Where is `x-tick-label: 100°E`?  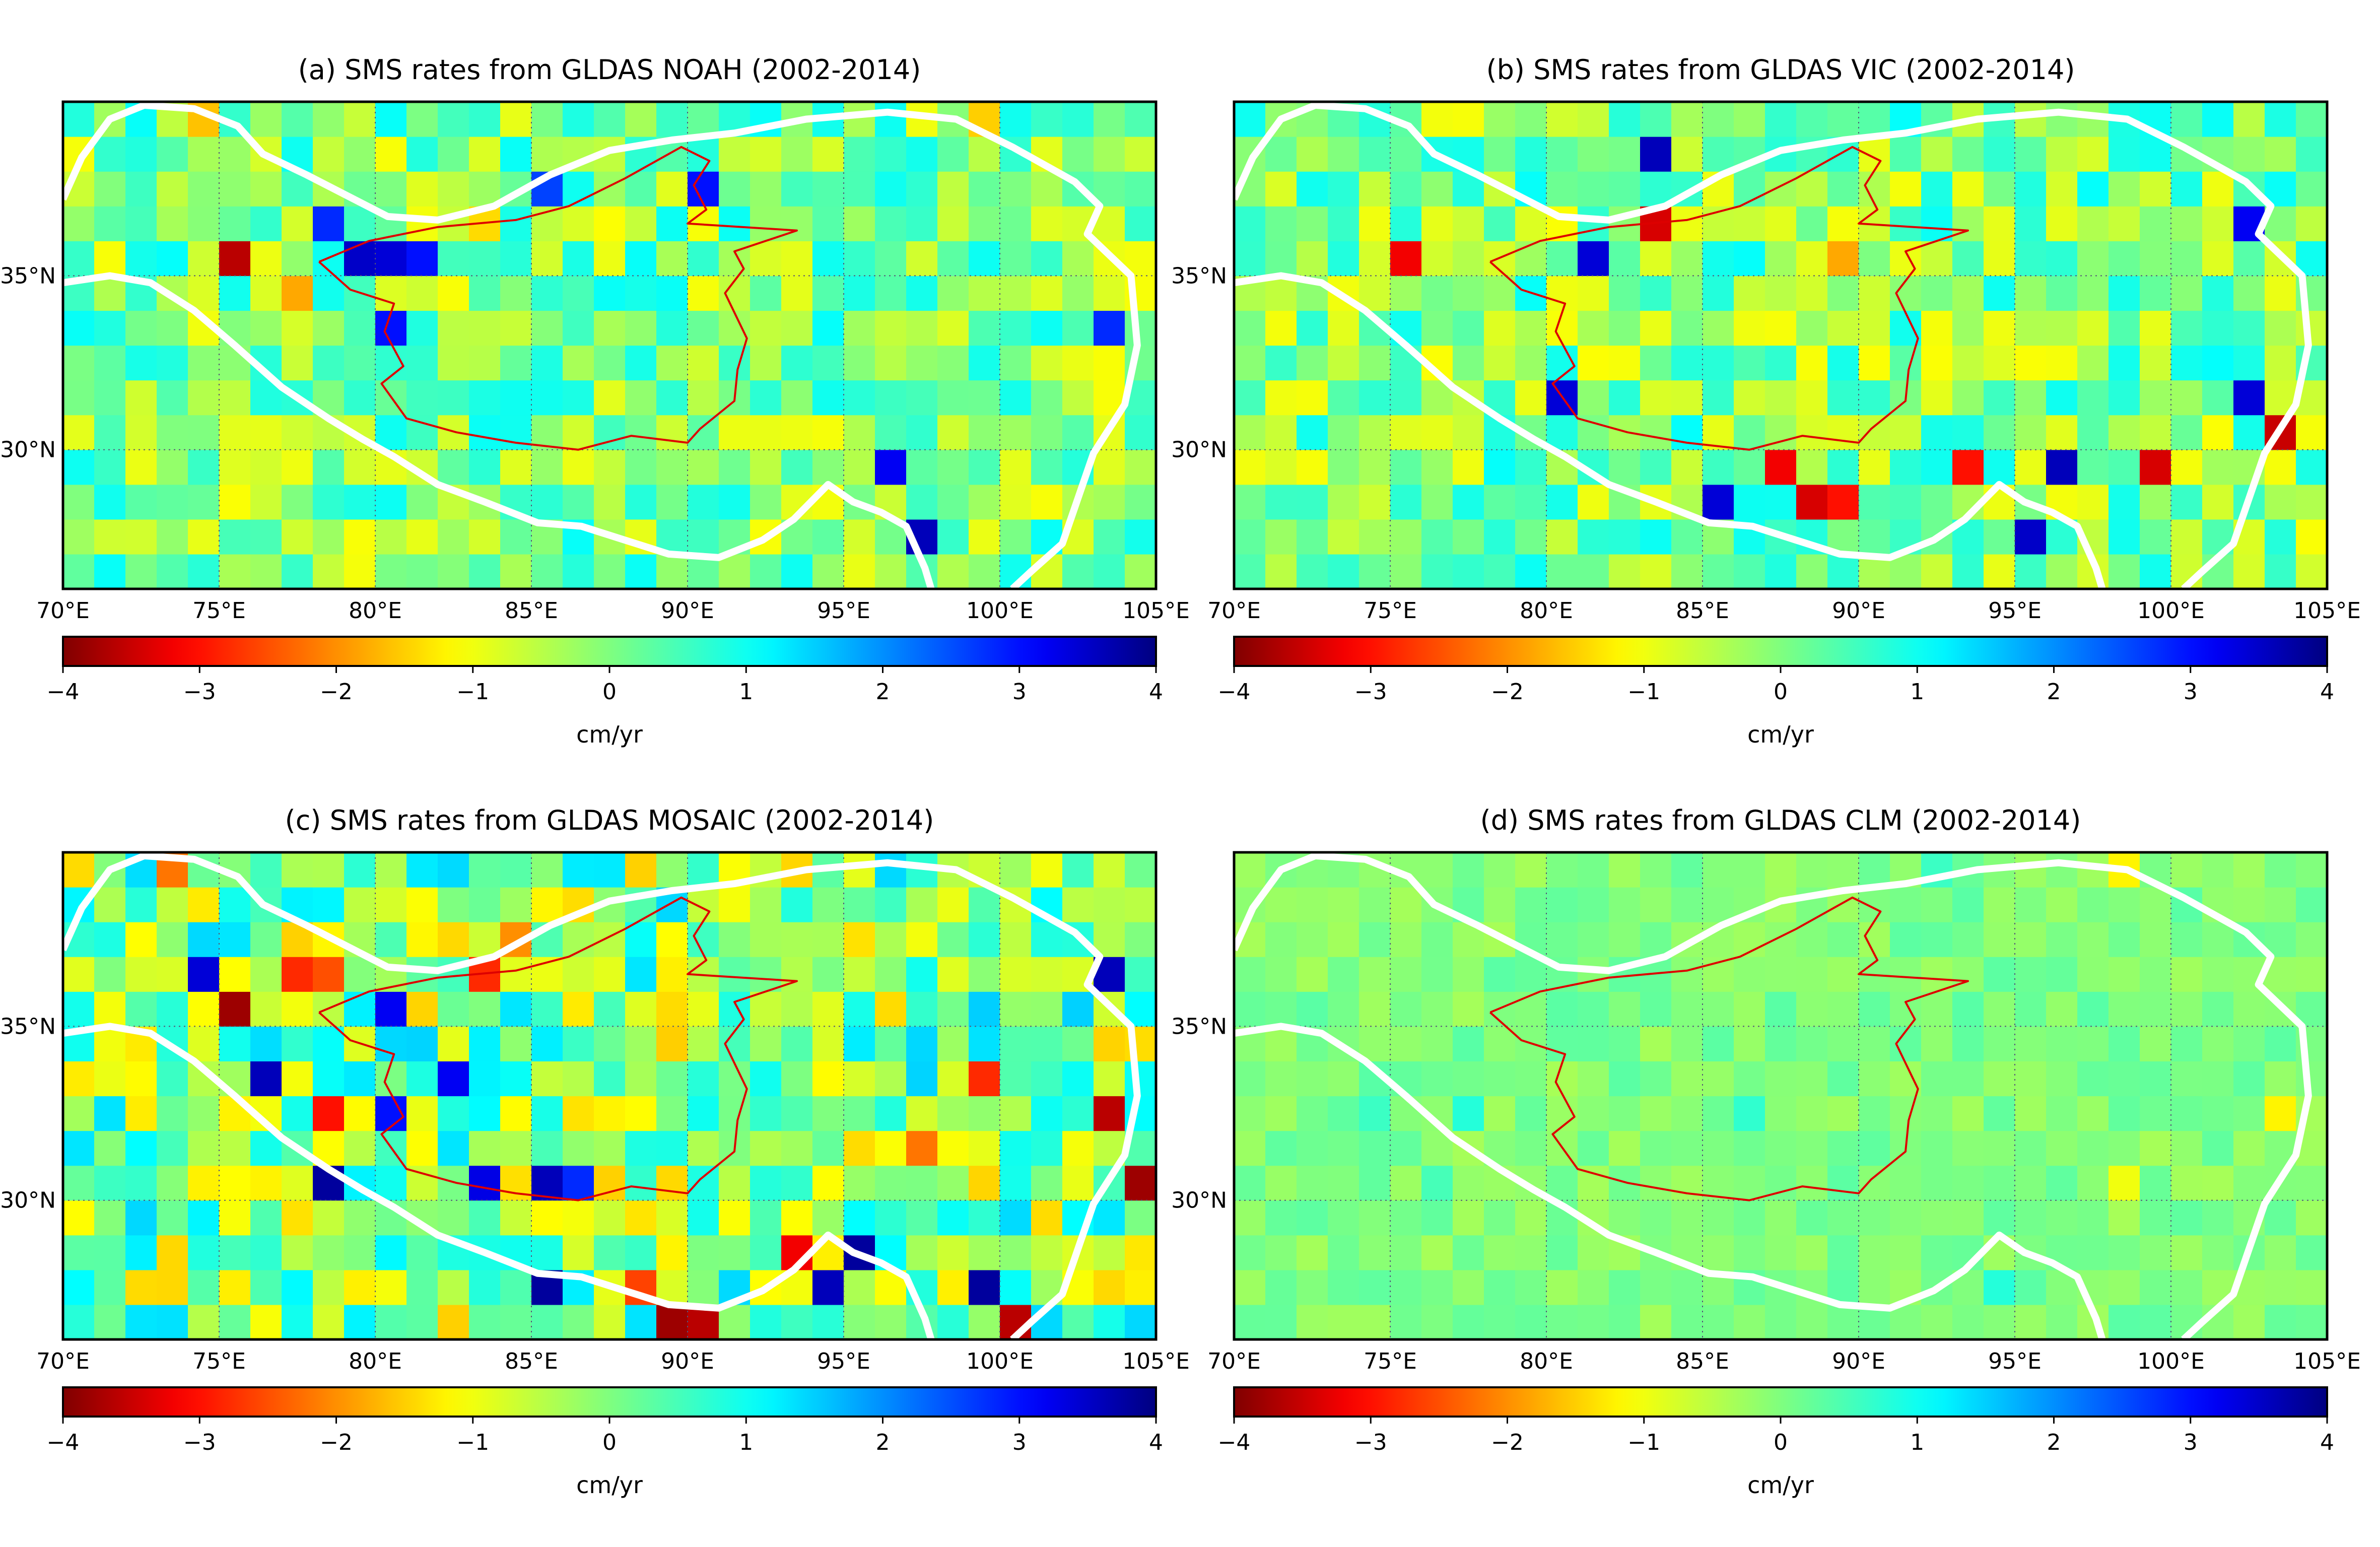
x-tick-label: 100°E is located at coordinates (1000, 611).